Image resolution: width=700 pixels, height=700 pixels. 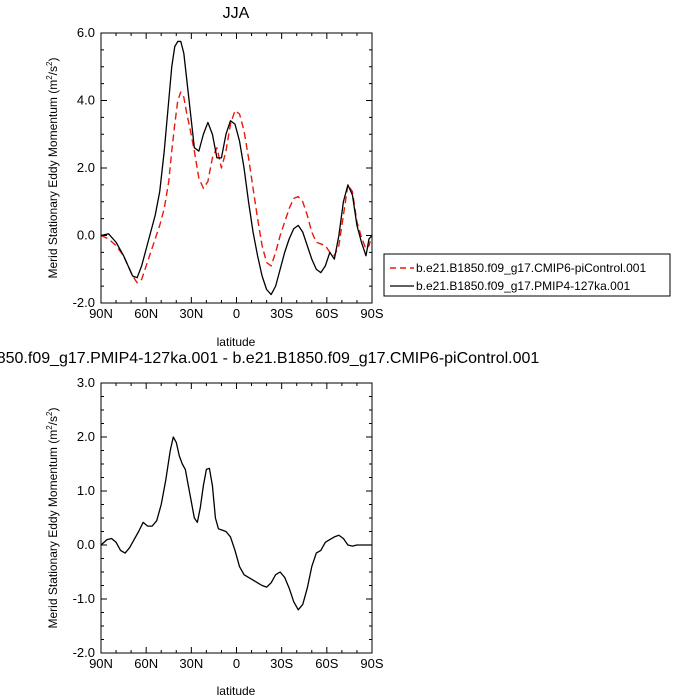 What do you see at coordinates (53, 179) in the screenshot?
I see `top-y-axis-title-main: Merid Stationary Eddy Momentum (m` at bounding box center [53, 179].